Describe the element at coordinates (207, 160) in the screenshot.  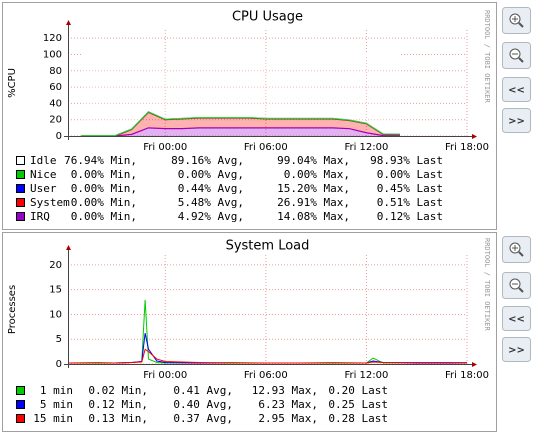
I see `legend-stat: 89.16% Avg,` at that location.